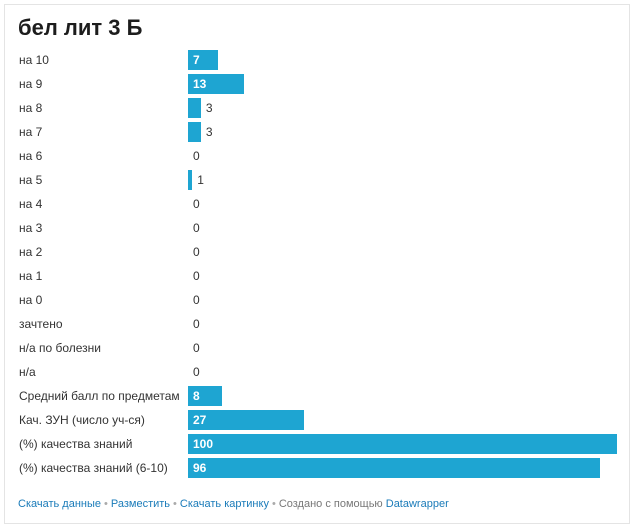 Image resolution: width=634 pixels, height=528 pixels. What do you see at coordinates (317, 204) in the screenshot?
I see `bar-row: на 4 0` at bounding box center [317, 204].